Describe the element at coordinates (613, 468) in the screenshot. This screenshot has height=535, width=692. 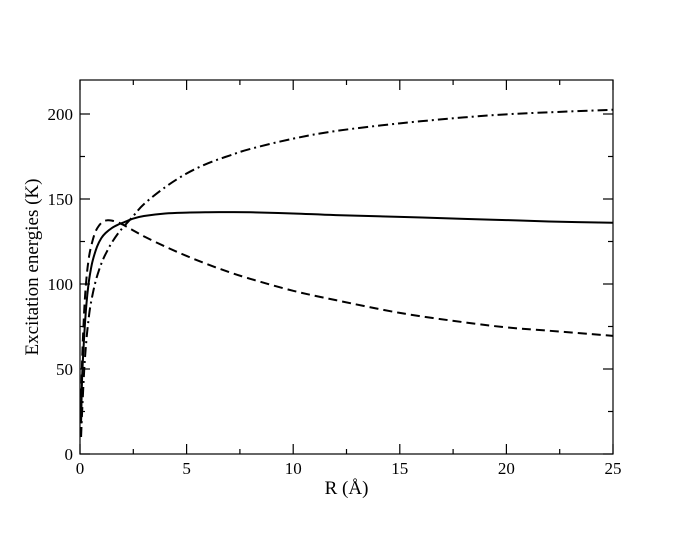
I see `x-tick-label: 25` at that location.